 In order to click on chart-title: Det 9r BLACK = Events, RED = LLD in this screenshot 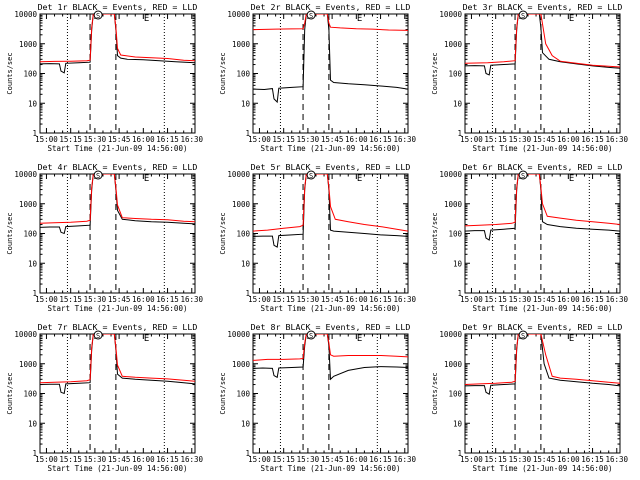, I will do `click(543, 327)`.